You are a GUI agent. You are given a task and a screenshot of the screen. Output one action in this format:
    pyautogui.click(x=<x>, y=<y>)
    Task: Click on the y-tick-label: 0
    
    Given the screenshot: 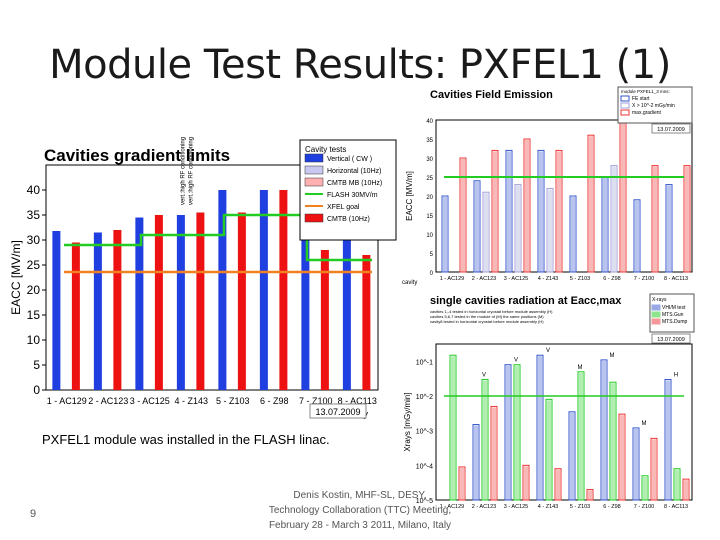 What is the action you would take?
    pyautogui.click(x=432, y=274)
    